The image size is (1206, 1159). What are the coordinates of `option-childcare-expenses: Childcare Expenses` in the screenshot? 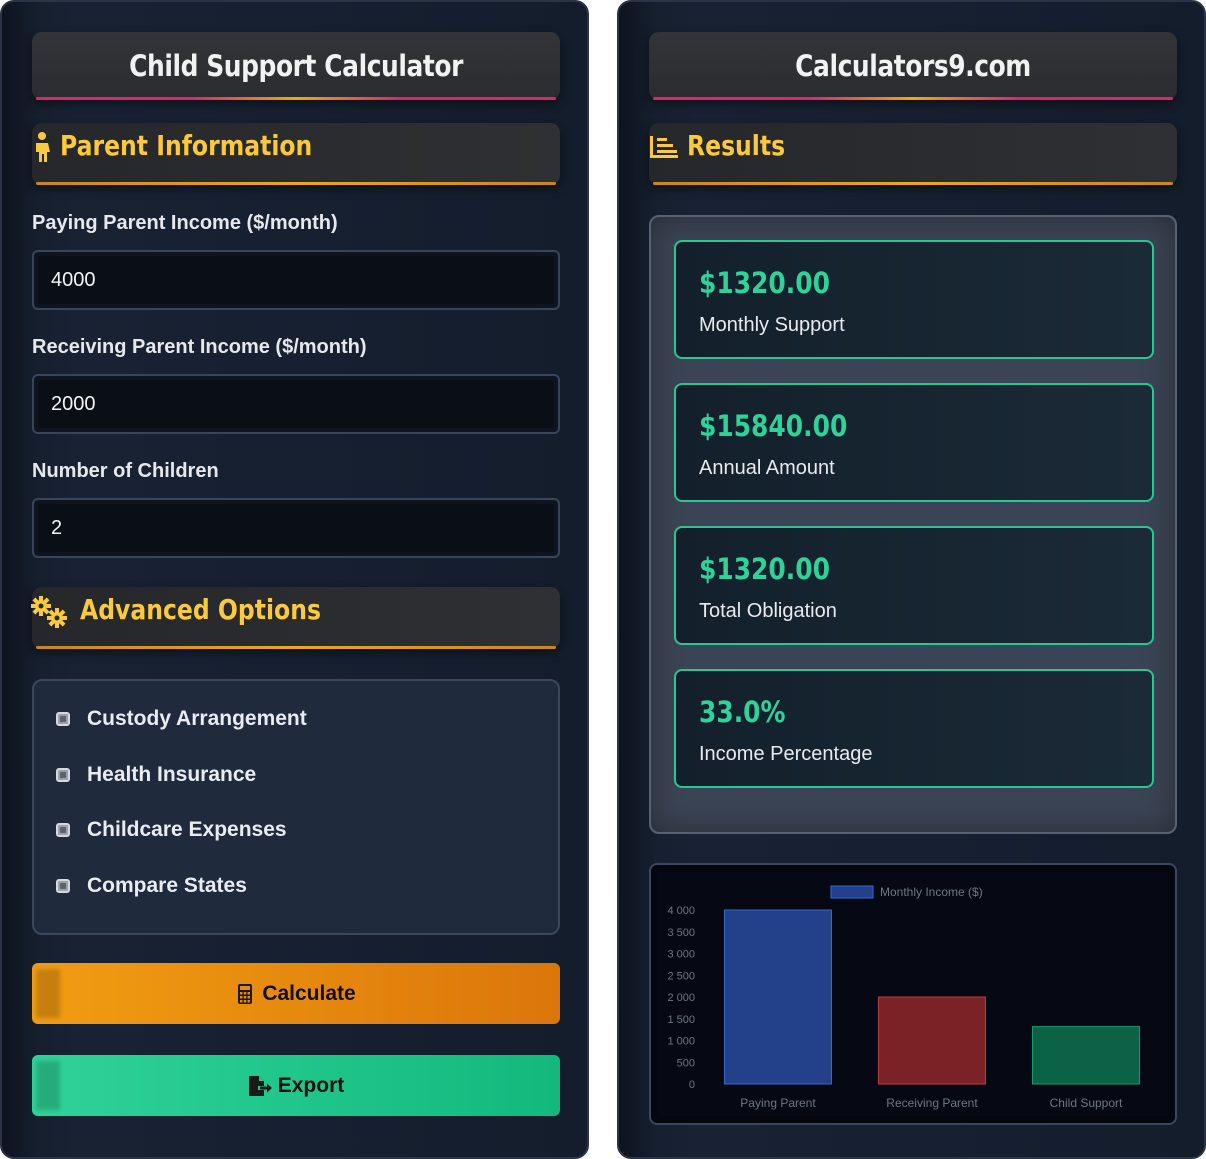 It's located at (171, 830).